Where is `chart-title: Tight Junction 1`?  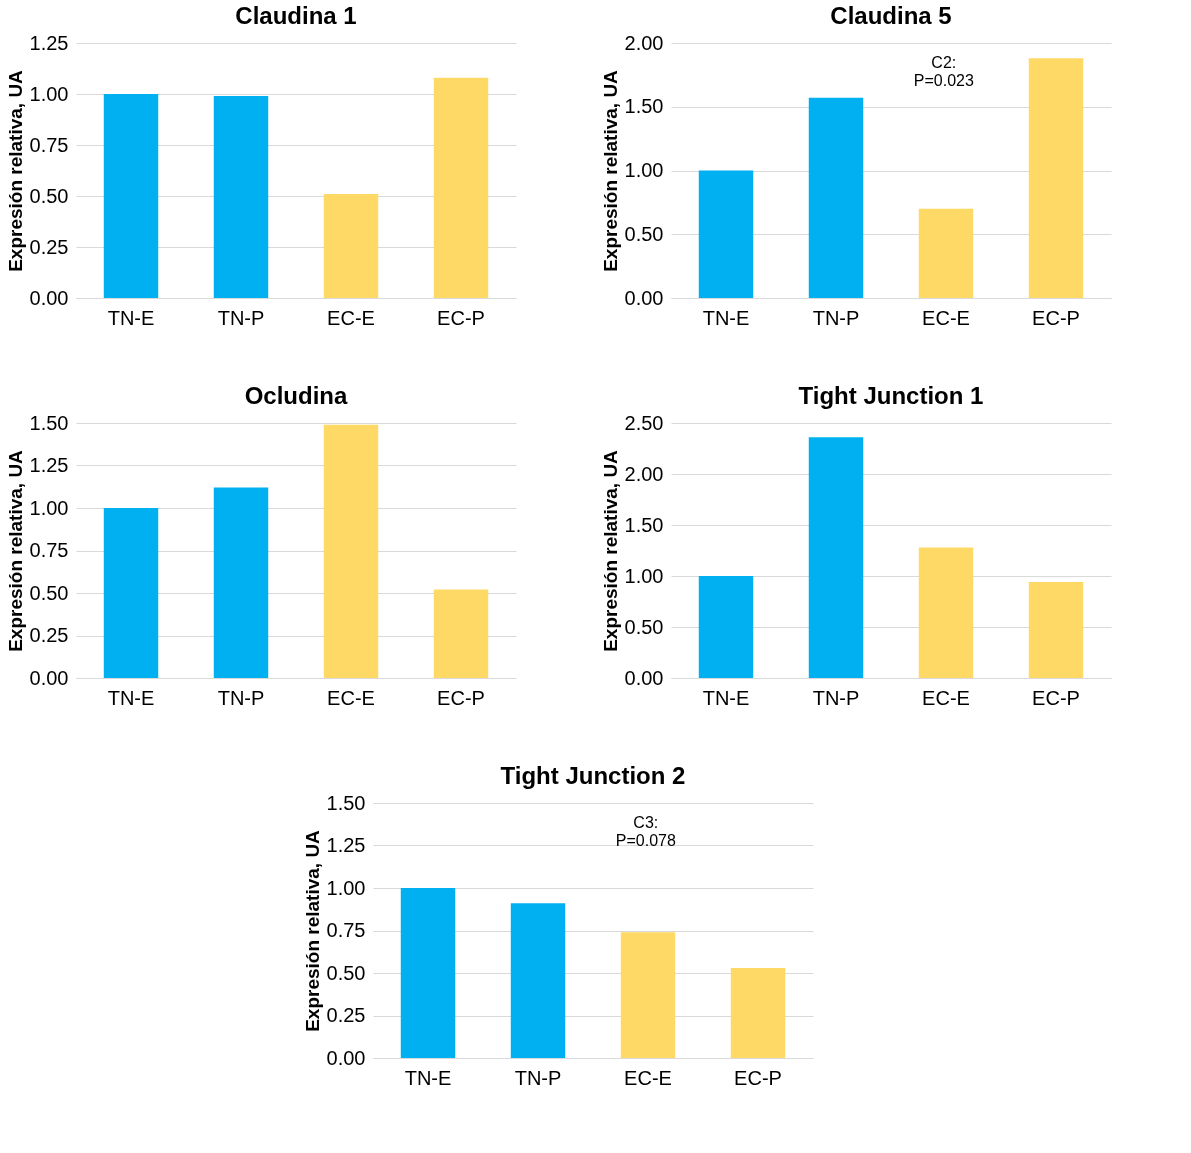
chart-title: Tight Junction 1 is located at coordinates (890, 395).